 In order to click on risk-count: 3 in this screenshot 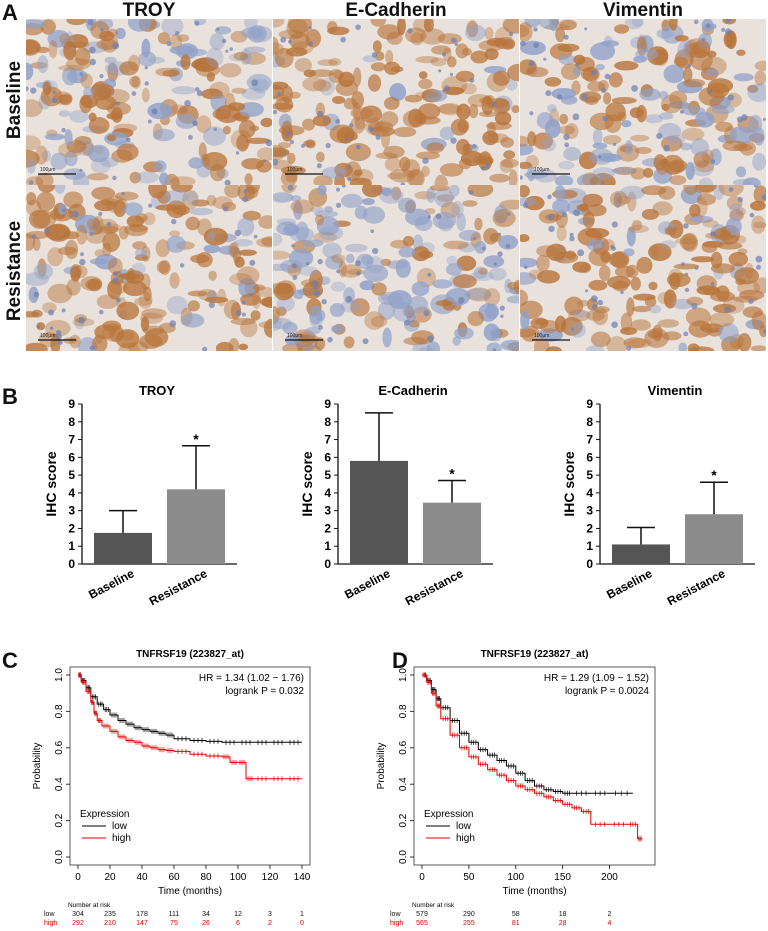, I will do `click(270, 914)`.